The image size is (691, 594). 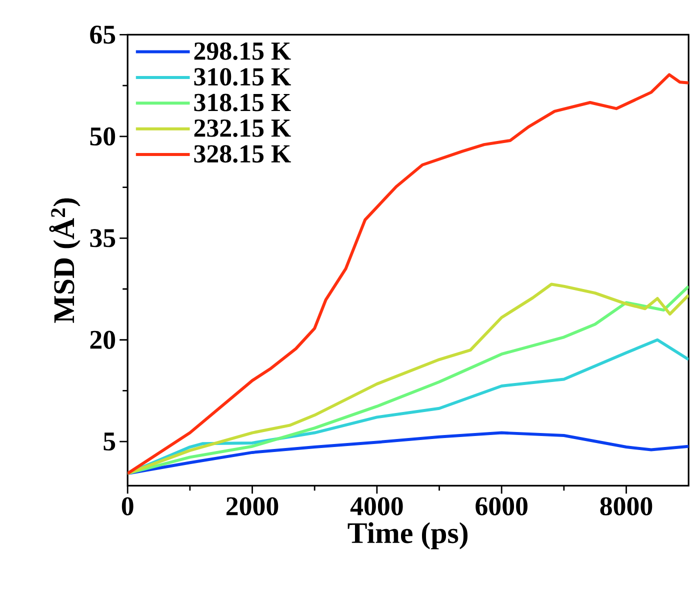 I want to click on x-axis-title: Time (ps), so click(x=408, y=536).